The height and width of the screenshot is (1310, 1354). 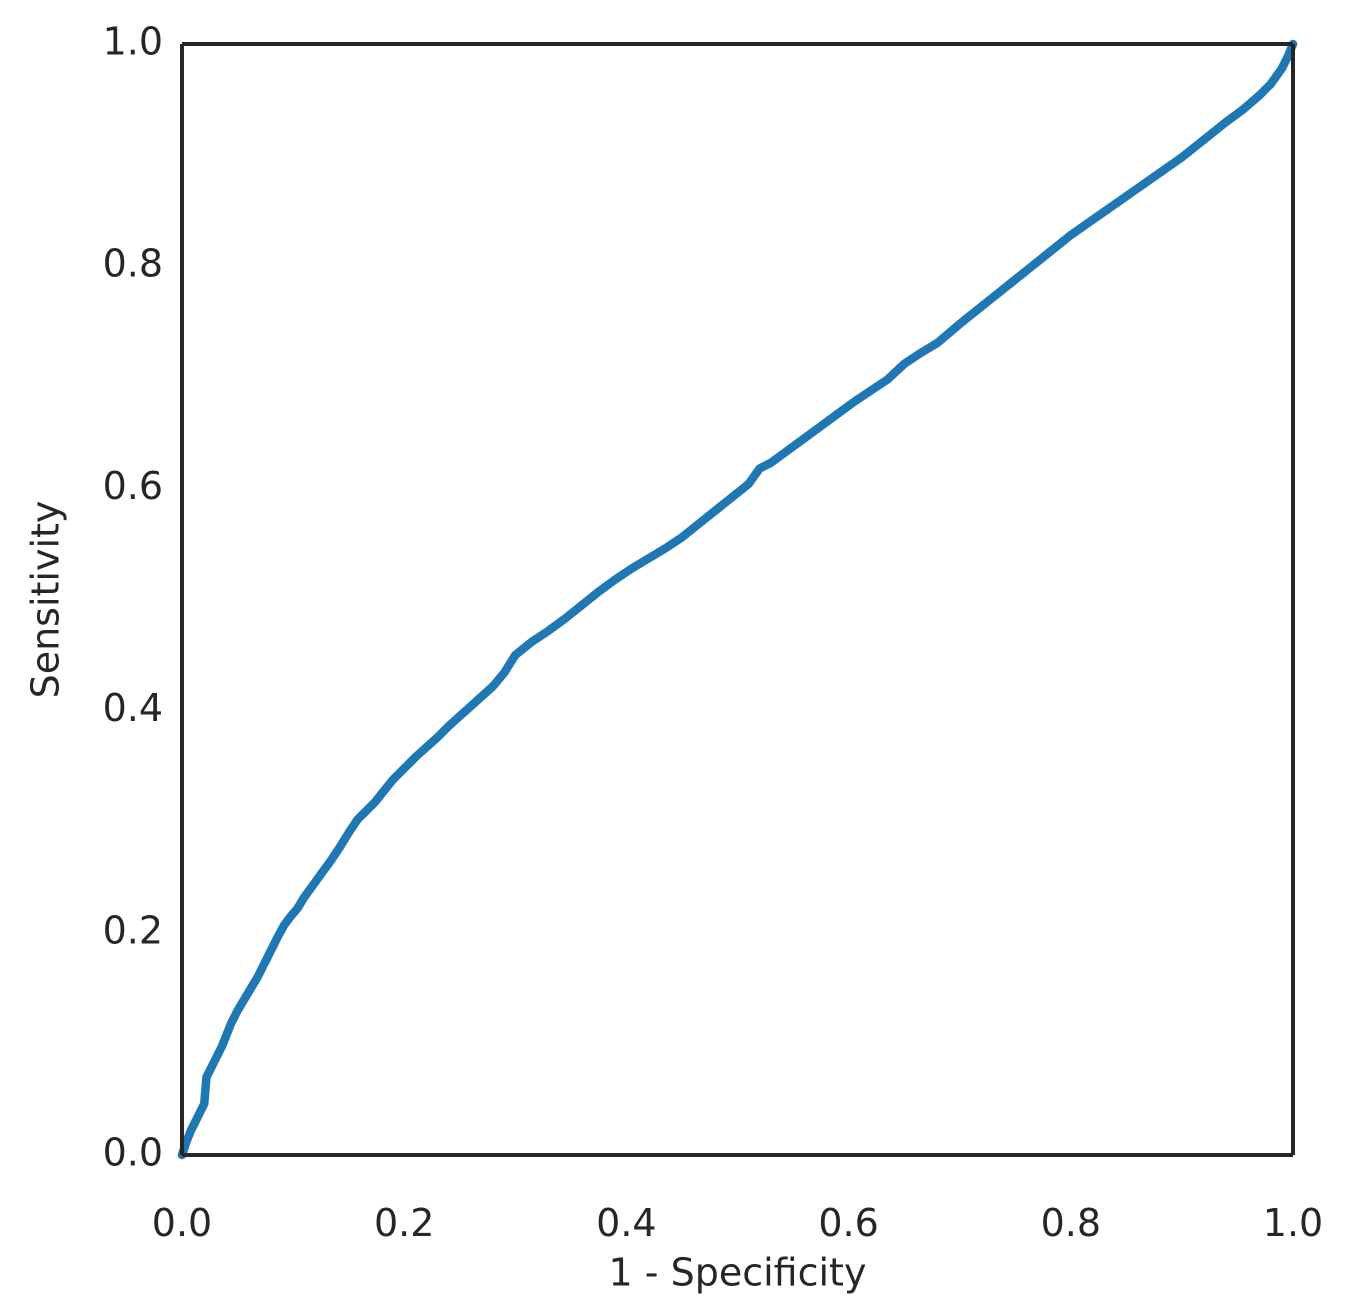 What do you see at coordinates (133, 597) in the screenshot?
I see `y-tick-labels: 0.0 0.2 0.4 0.6 0.8 1.0` at bounding box center [133, 597].